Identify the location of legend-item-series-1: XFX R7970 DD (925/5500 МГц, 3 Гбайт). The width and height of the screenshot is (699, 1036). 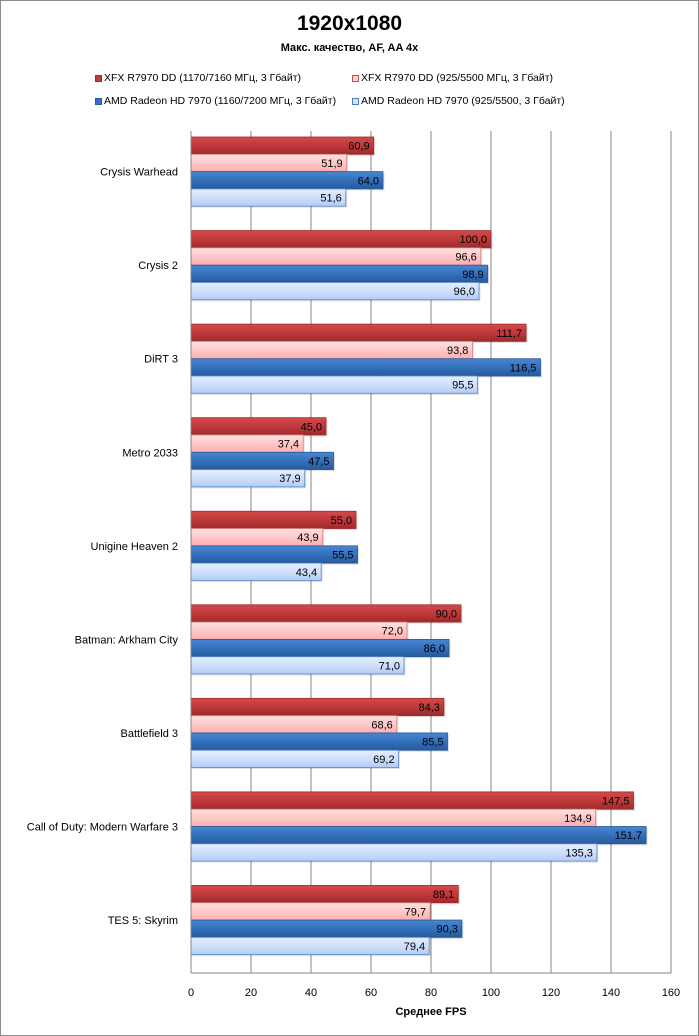
(452, 78).